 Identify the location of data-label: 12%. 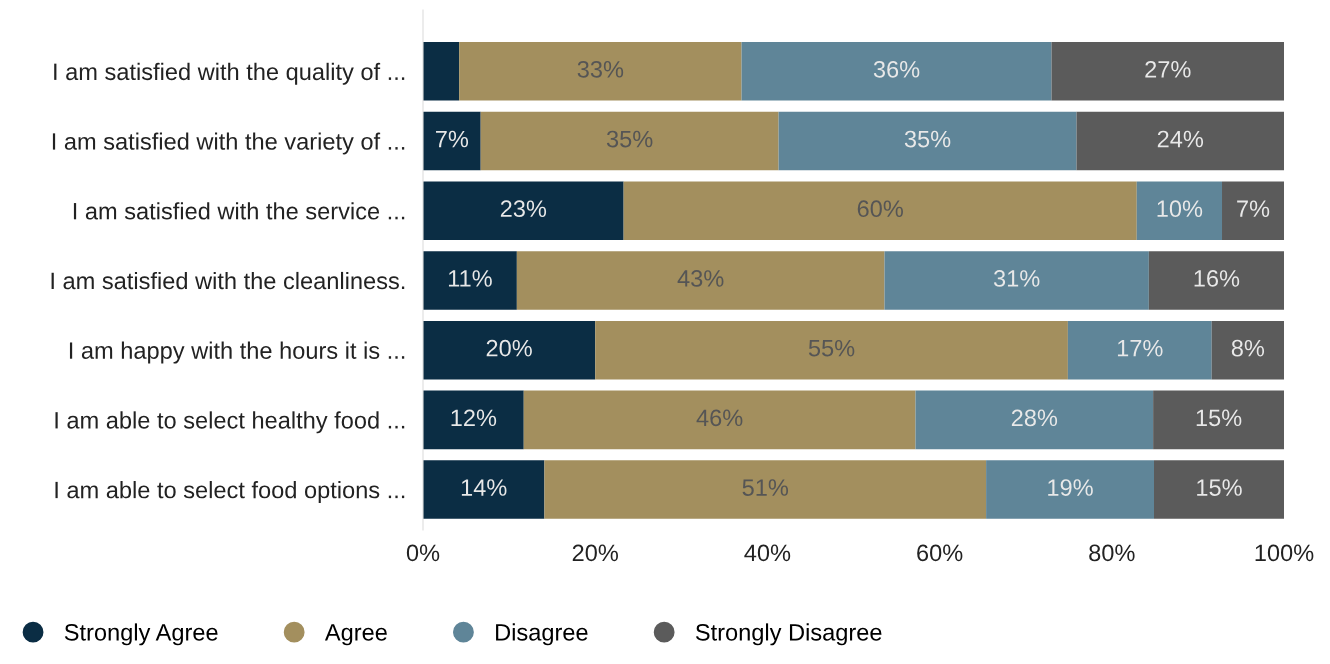
(474, 418).